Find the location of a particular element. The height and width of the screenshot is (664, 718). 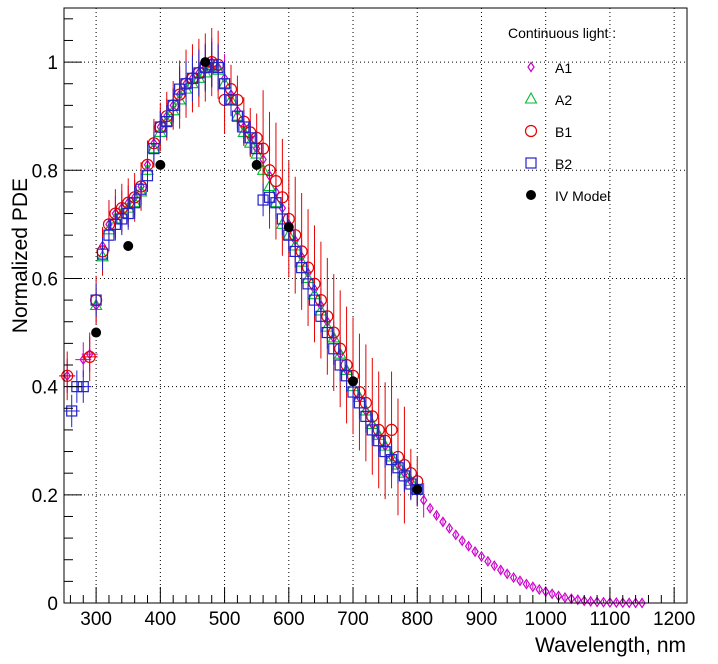

legend-marker-a2 is located at coordinates (531, 97).